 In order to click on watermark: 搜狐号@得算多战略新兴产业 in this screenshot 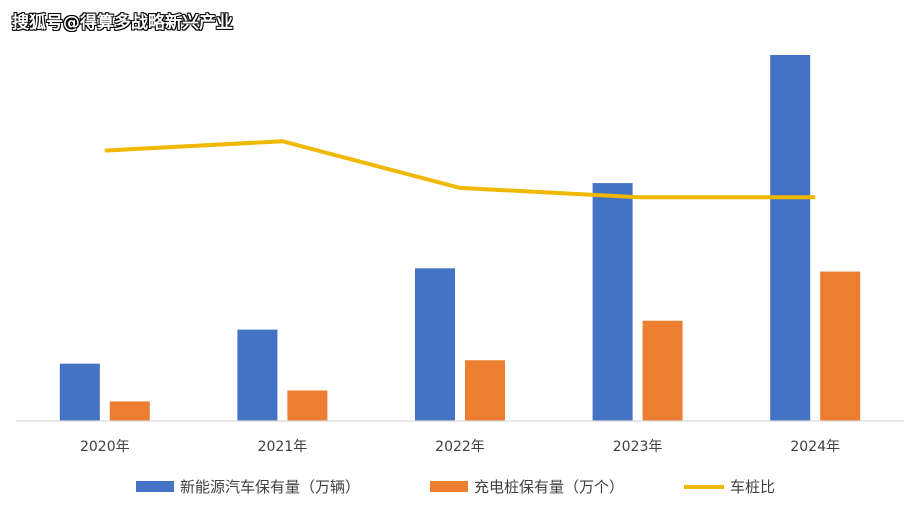, I will do `click(122, 23)`.